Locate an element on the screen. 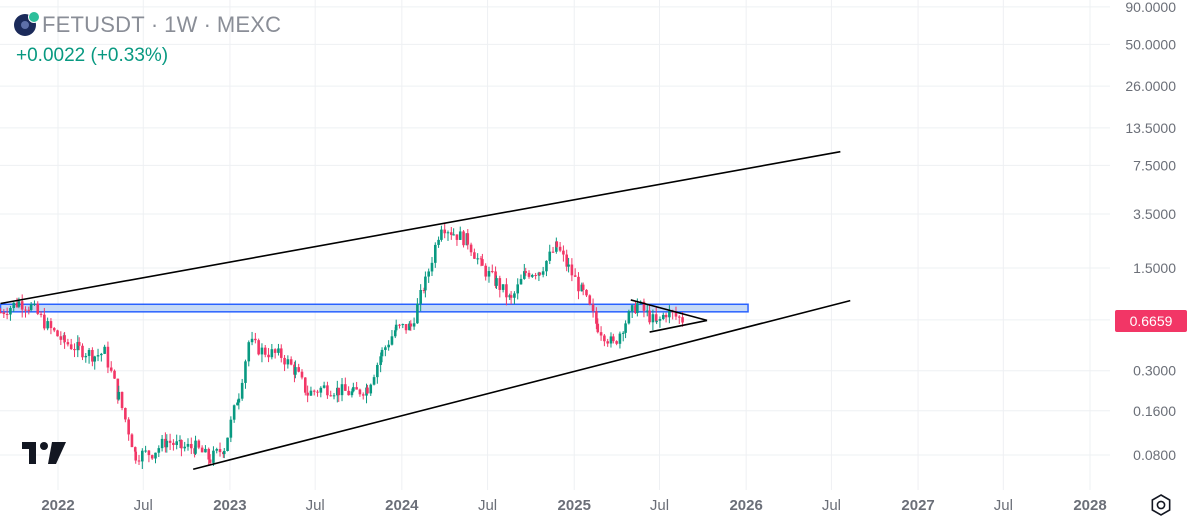 The height and width of the screenshot is (529, 1200). tradingview-logo-icon is located at coordinates (45, 453).